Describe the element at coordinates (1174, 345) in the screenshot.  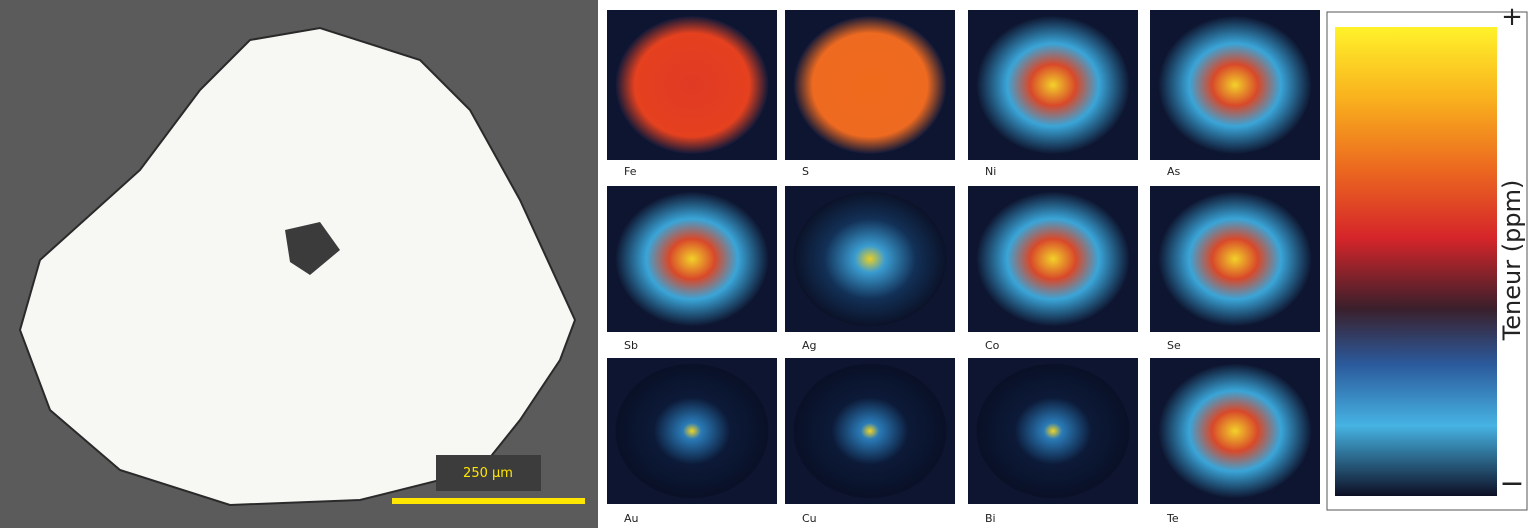
I see `map-label: Se` at that location.